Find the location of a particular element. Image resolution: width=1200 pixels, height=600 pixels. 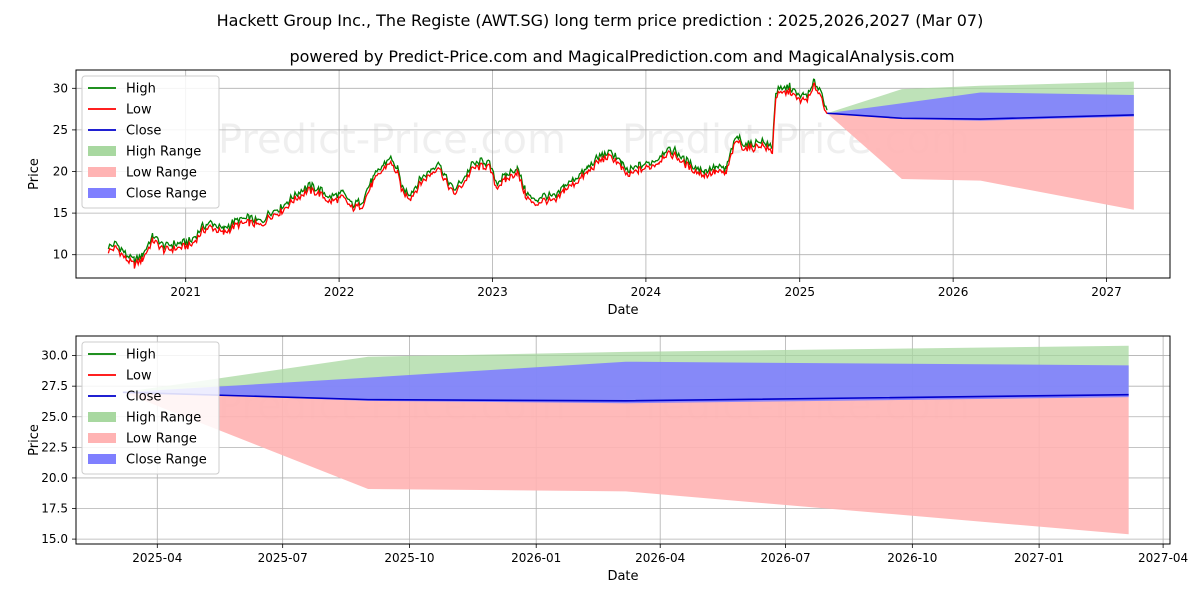

x-tick-label: 2022 is located at coordinates (339, 292).